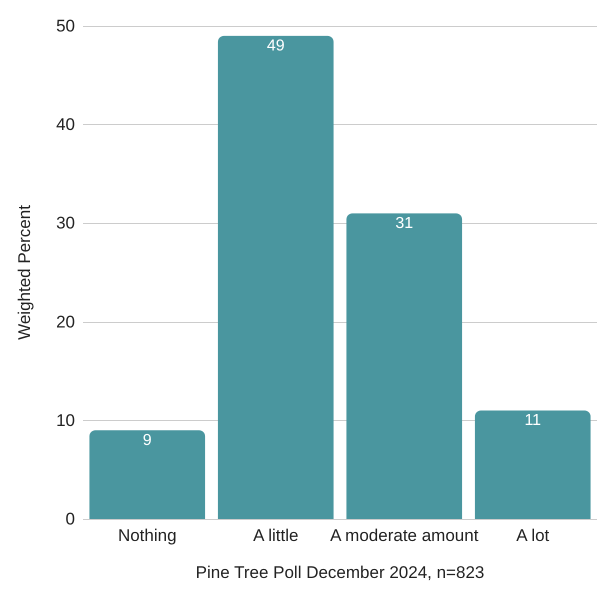  I want to click on x-tick-label: Nothing, so click(147, 535).